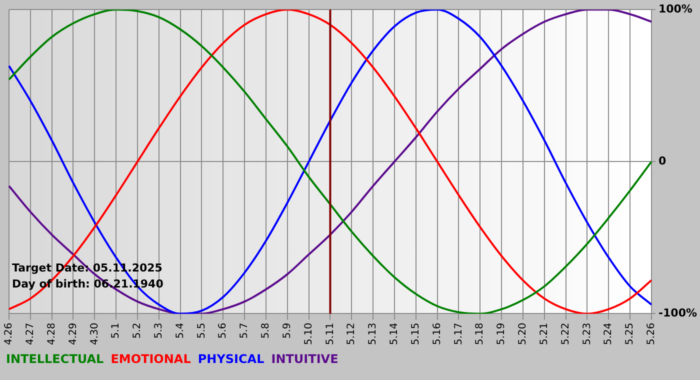 The width and height of the screenshot is (700, 380). What do you see at coordinates (662, 161) in the screenshot?
I see `y-tick-label: 0` at bounding box center [662, 161].